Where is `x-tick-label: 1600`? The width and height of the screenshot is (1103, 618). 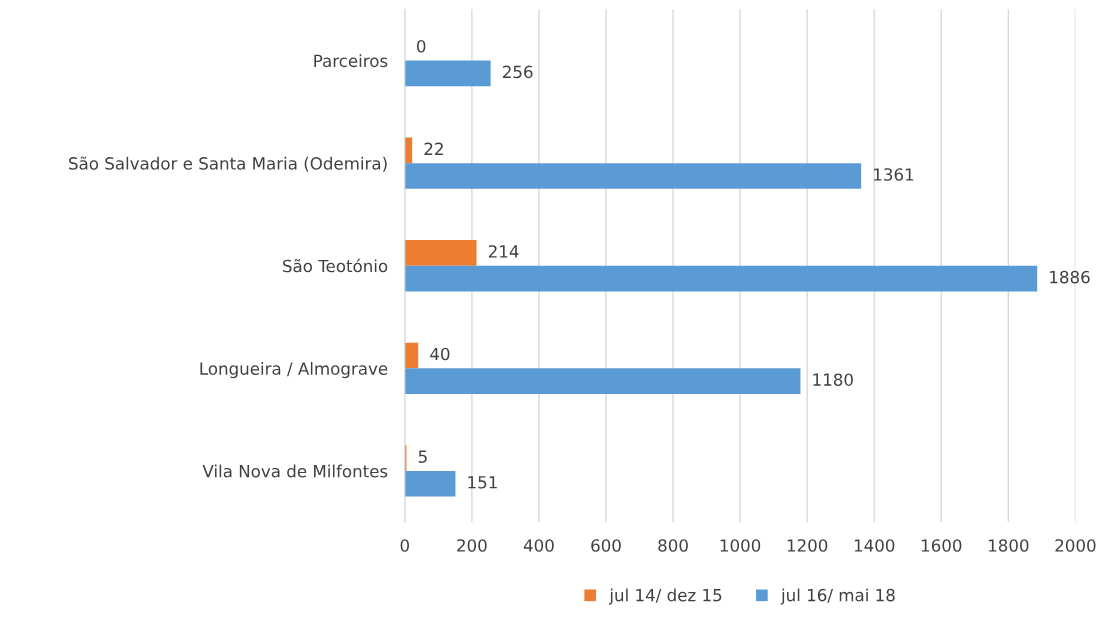
x-tick-label: 1600 is located at coordinates (941, 545).